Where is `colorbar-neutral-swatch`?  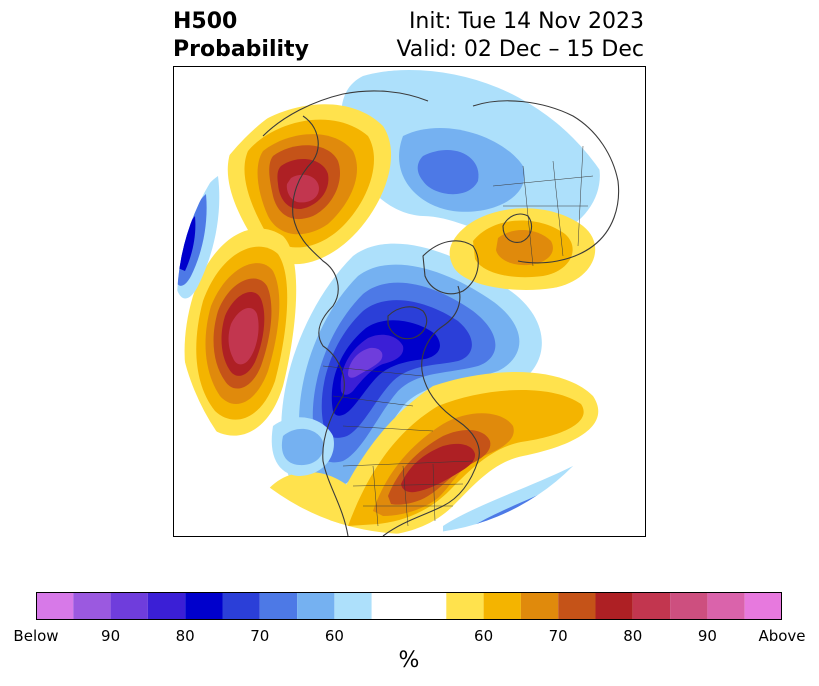
colorbar-neutral-swatch is located at coordinates (409, 606).